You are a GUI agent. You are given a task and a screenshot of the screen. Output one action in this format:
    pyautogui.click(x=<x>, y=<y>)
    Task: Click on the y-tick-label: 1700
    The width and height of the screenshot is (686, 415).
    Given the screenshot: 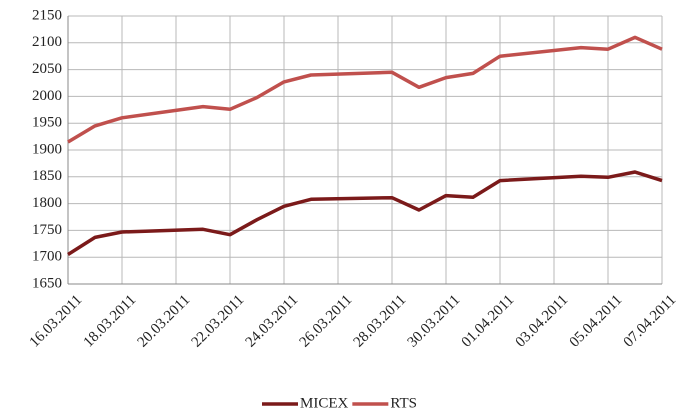 What is the action you would take?
    pyautogui.click(x=47, y=257)
    